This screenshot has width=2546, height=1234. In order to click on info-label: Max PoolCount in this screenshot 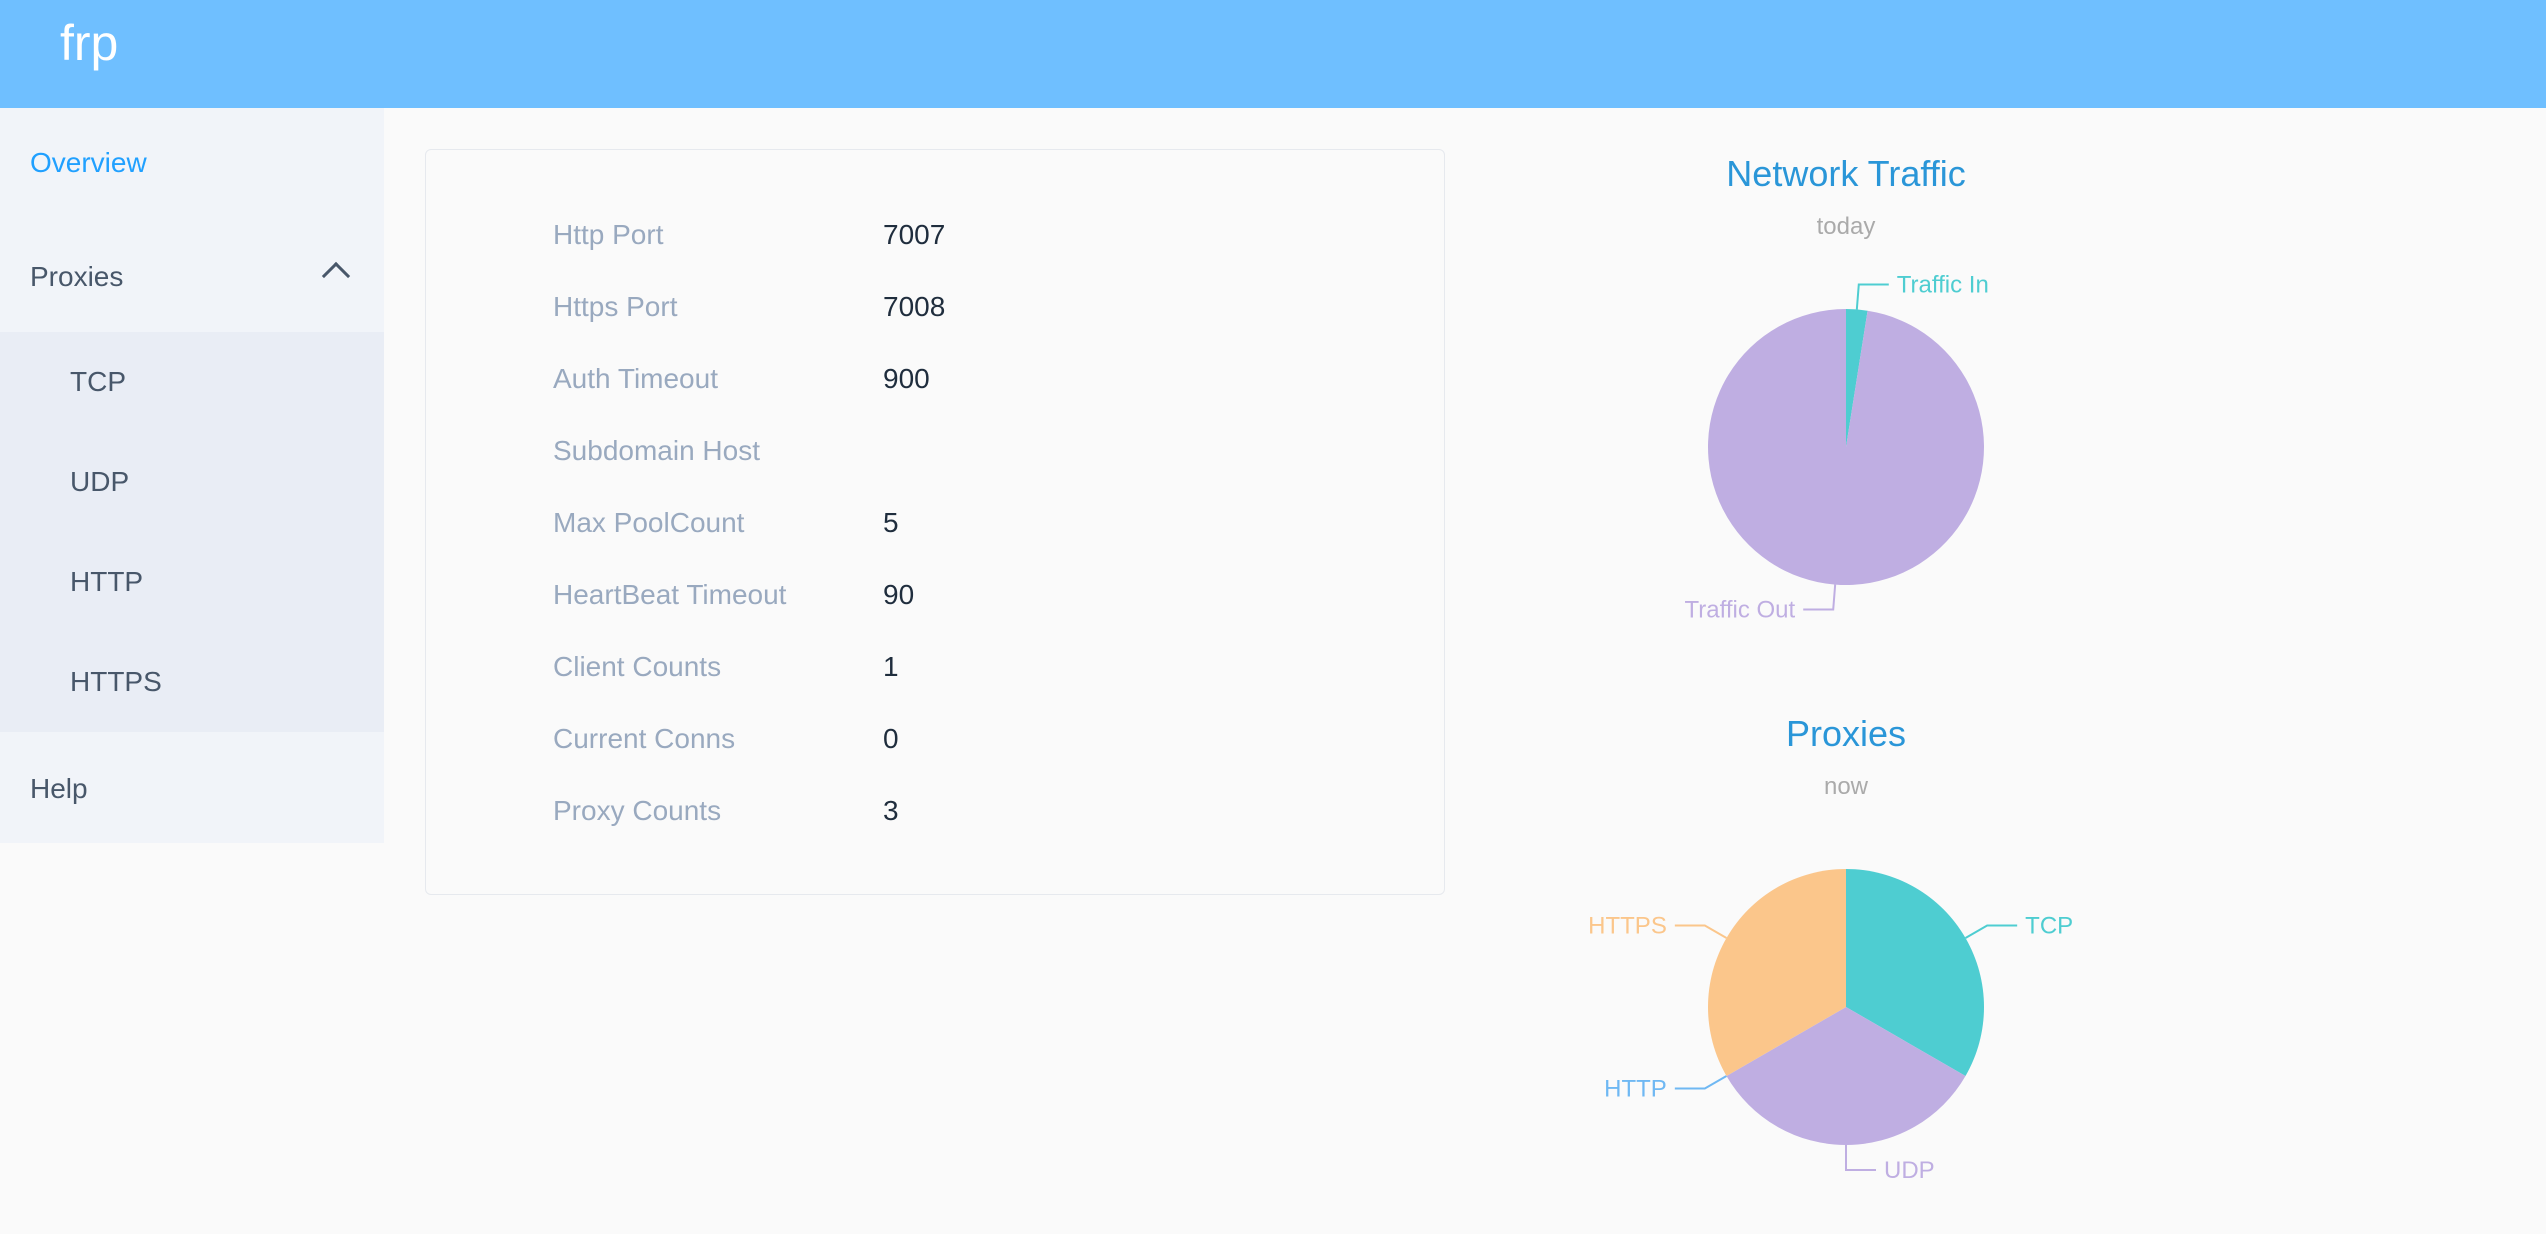, I will do `click(649, 522)`.